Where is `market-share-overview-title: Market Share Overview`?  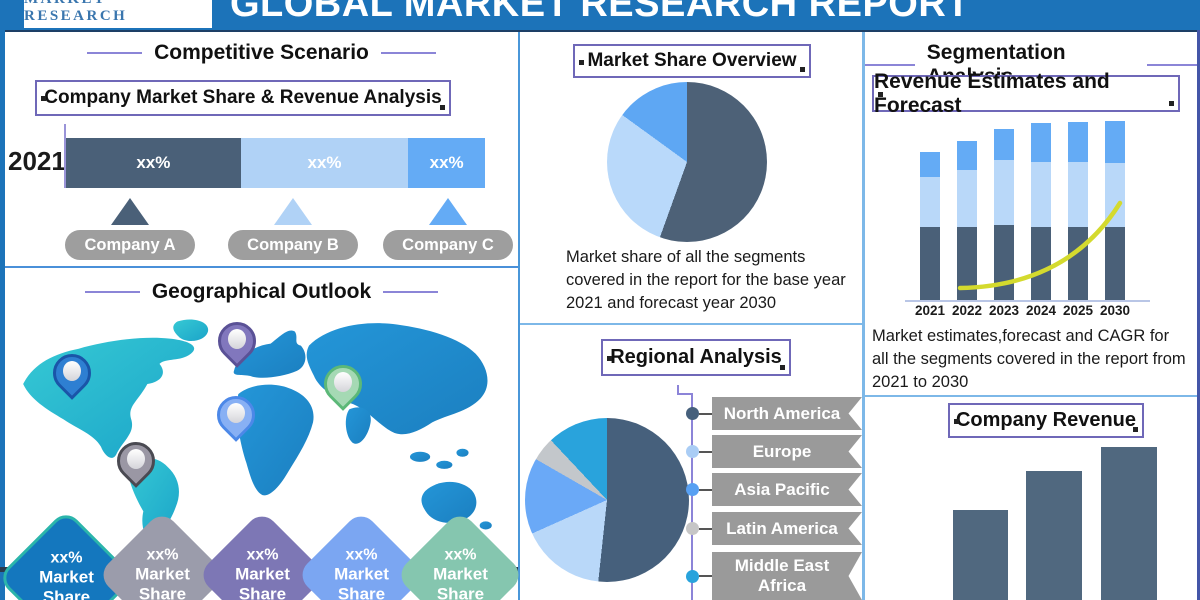 market-share-overview-title: Market Share Overview is located at coordinates (692, 60).